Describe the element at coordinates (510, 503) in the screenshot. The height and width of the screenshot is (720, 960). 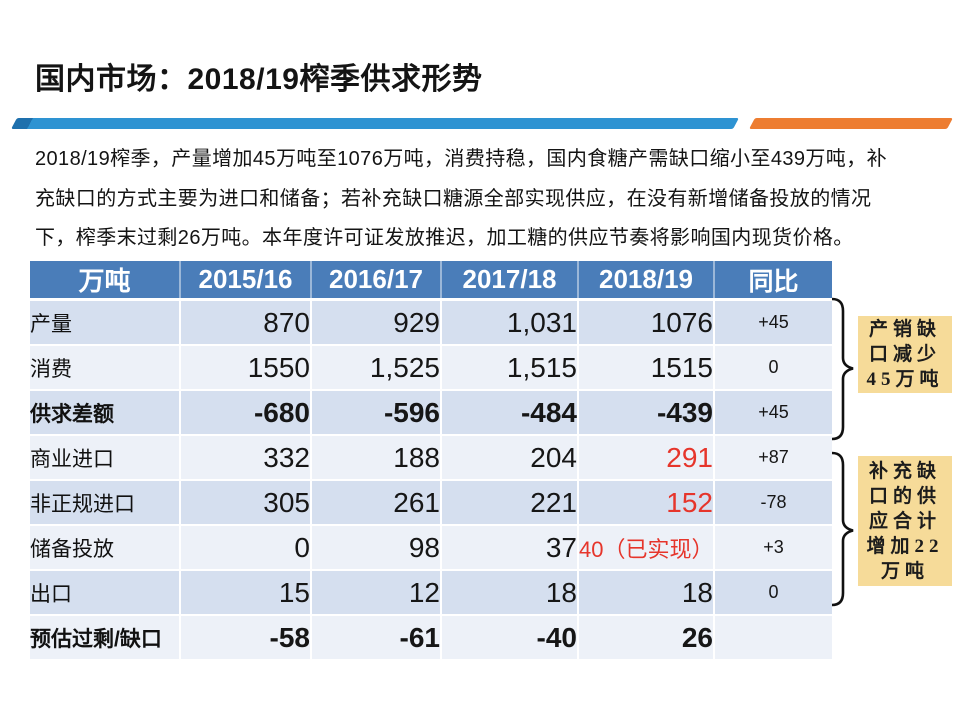
I see `value-cell: 221` at that location.